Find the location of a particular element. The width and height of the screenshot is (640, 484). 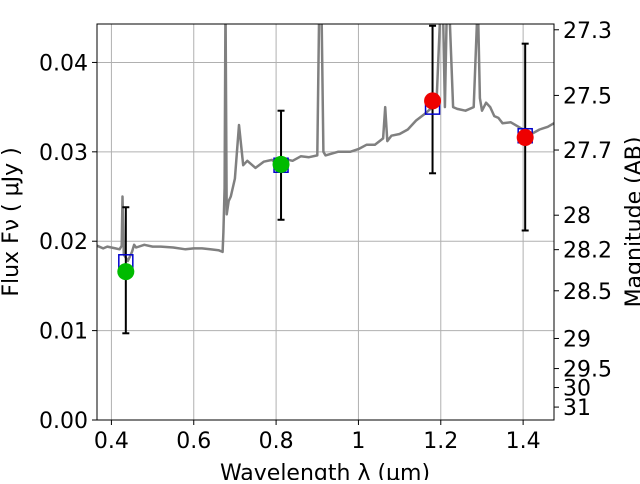

mag-tick-label: 28 is located at coordinates (577, 216).